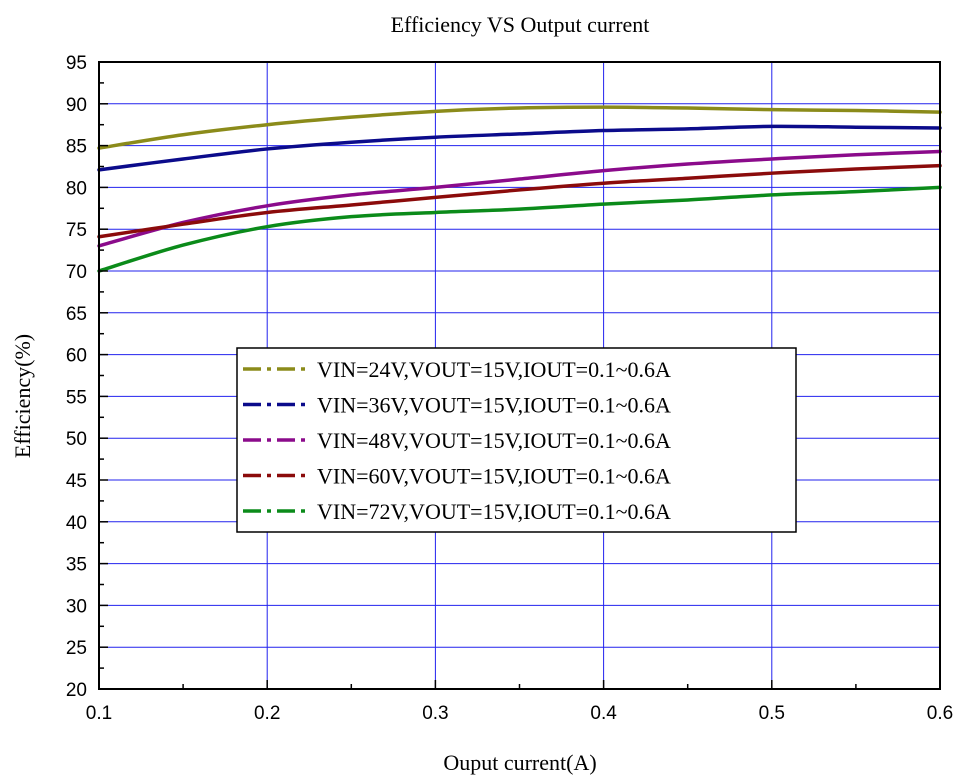  I want to click on legend-label: VIN=36V,VOUT=15V,IOUT=0.1~0.6A, so click(494, 405).